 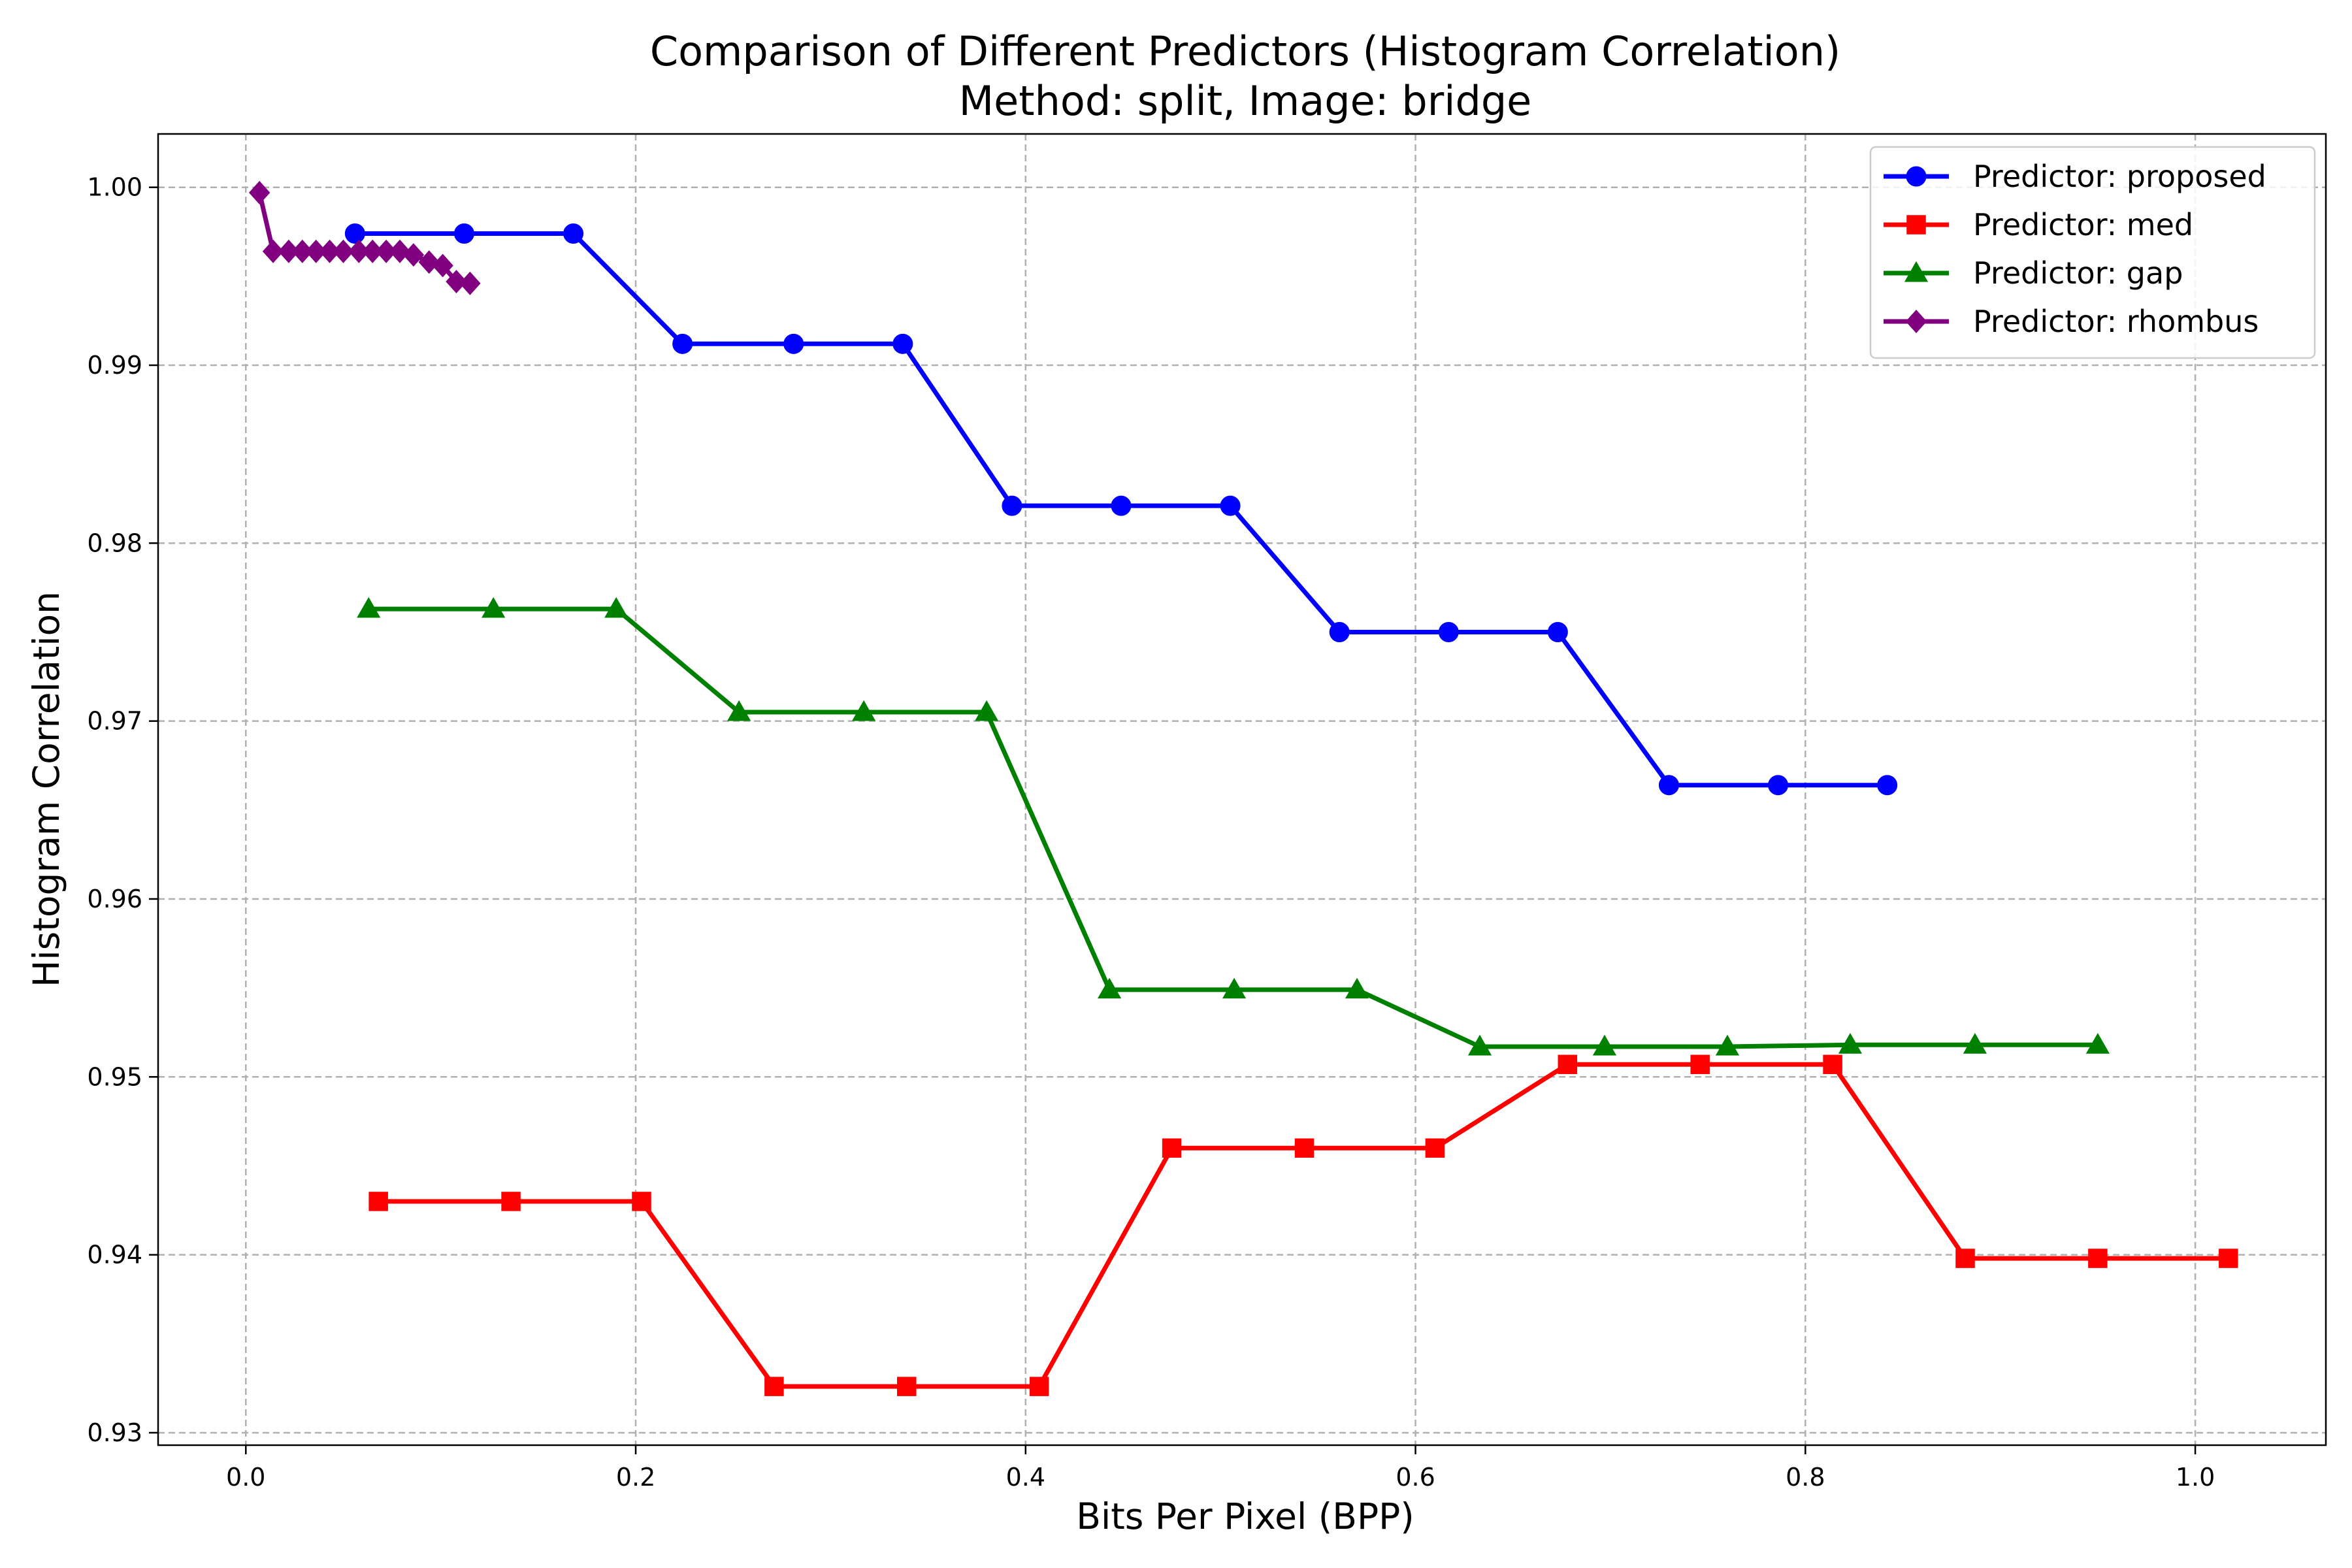 What do you see at coordinates (46, 789) in the screenshot?
I see `y-axis-label: Histogram Correlation` at bounding box center [46, 789].